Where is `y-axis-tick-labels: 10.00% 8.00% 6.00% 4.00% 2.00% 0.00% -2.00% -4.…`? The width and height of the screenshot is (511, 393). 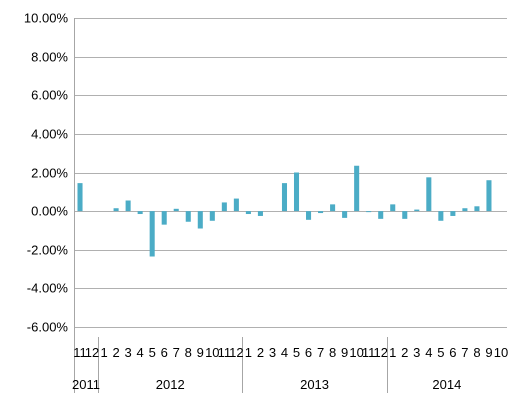
y-axis-tick-labels: 10.00% 8.00% 6.00% 4.00% 2.00% 0.00% -2.00% -4.… is located at coordinates (46, 173).